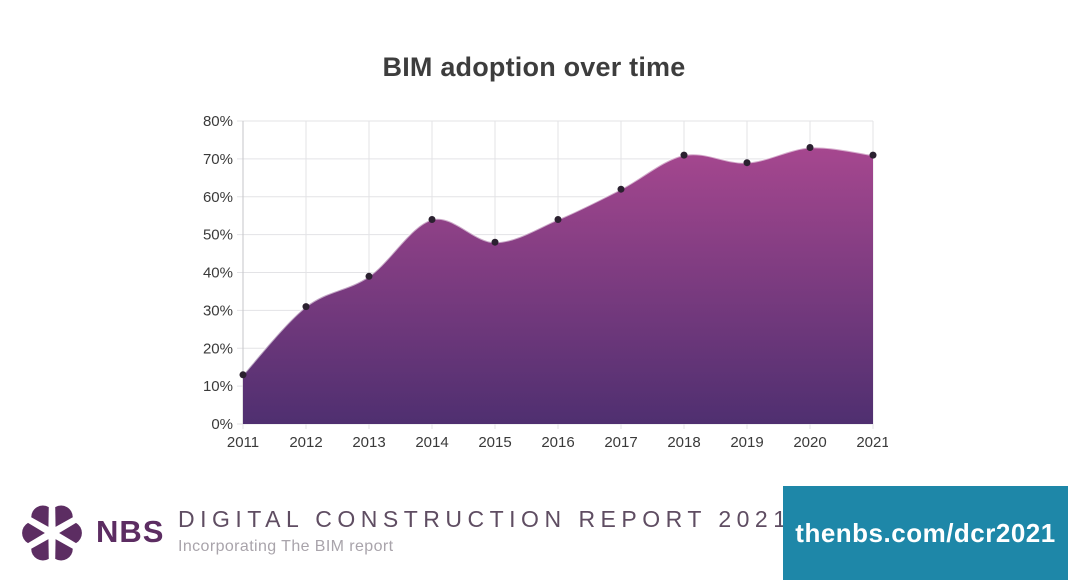 Image resolution: width=1068 pixels, height=580 pixels. What do you see at coordinates (620, 442) in the screenshot?
I see `svg-text: 2017` at bounding box center [620, 442].